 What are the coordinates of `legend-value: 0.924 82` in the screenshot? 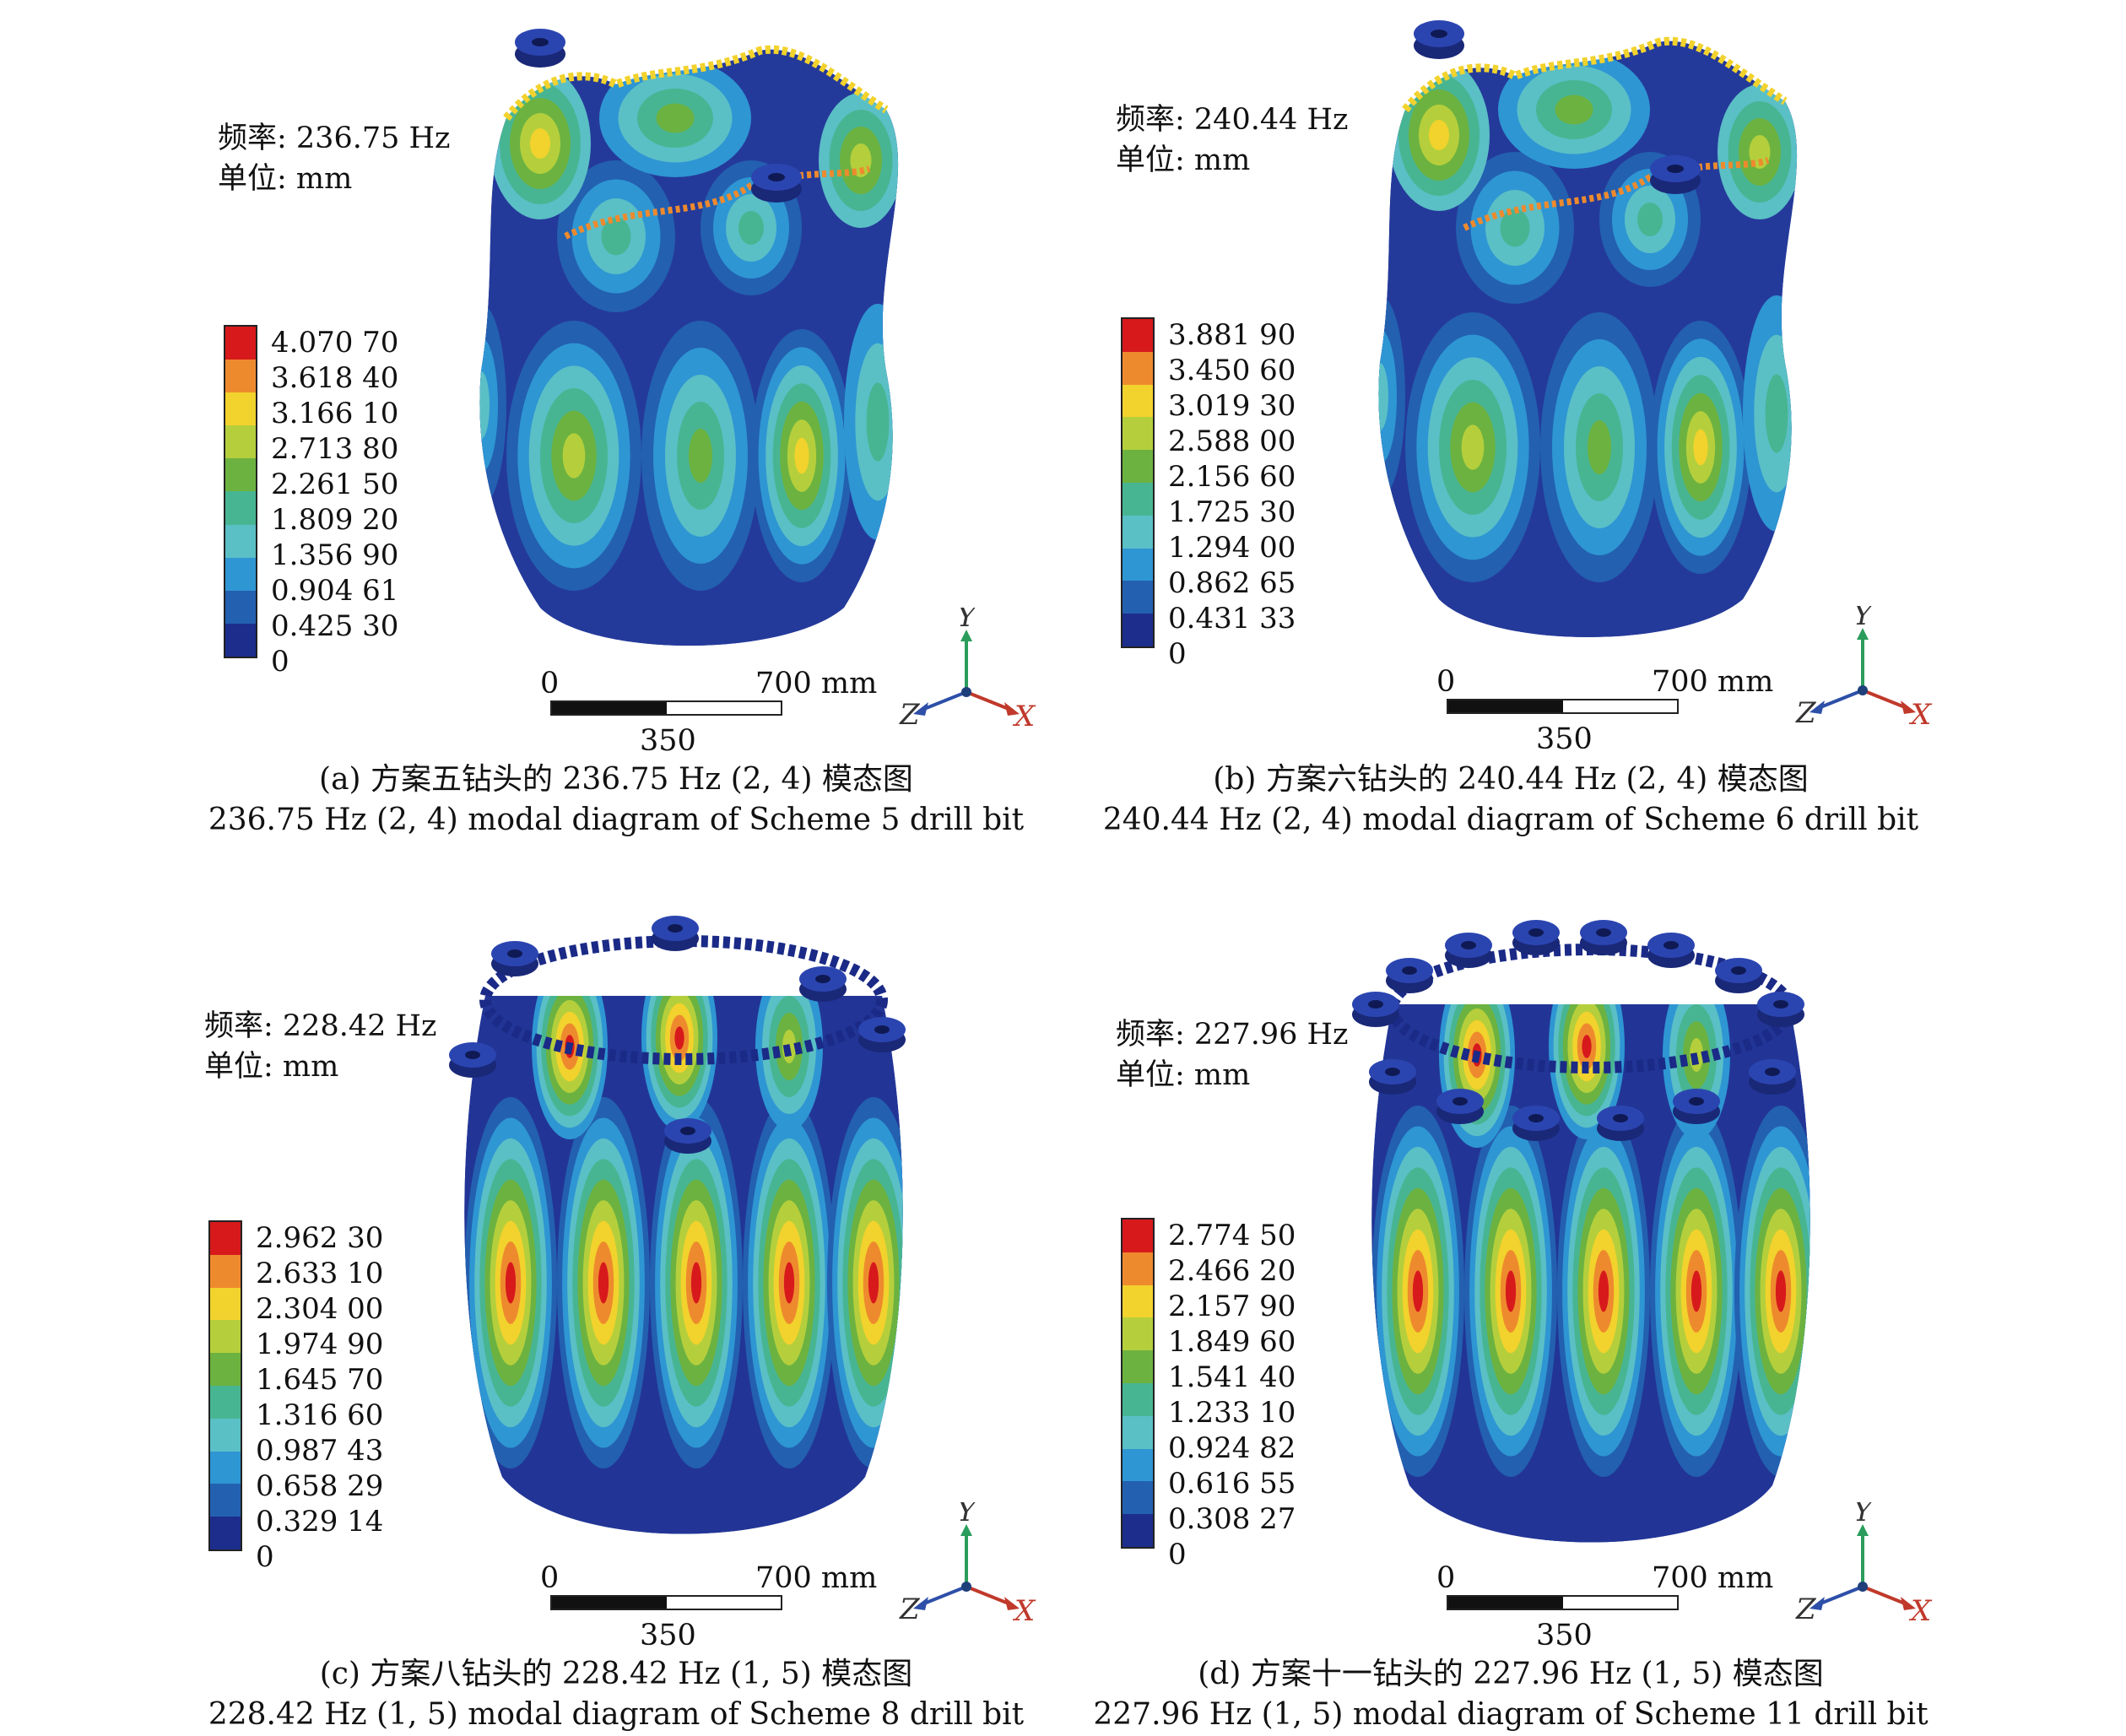 It's located at (1232, 1448).